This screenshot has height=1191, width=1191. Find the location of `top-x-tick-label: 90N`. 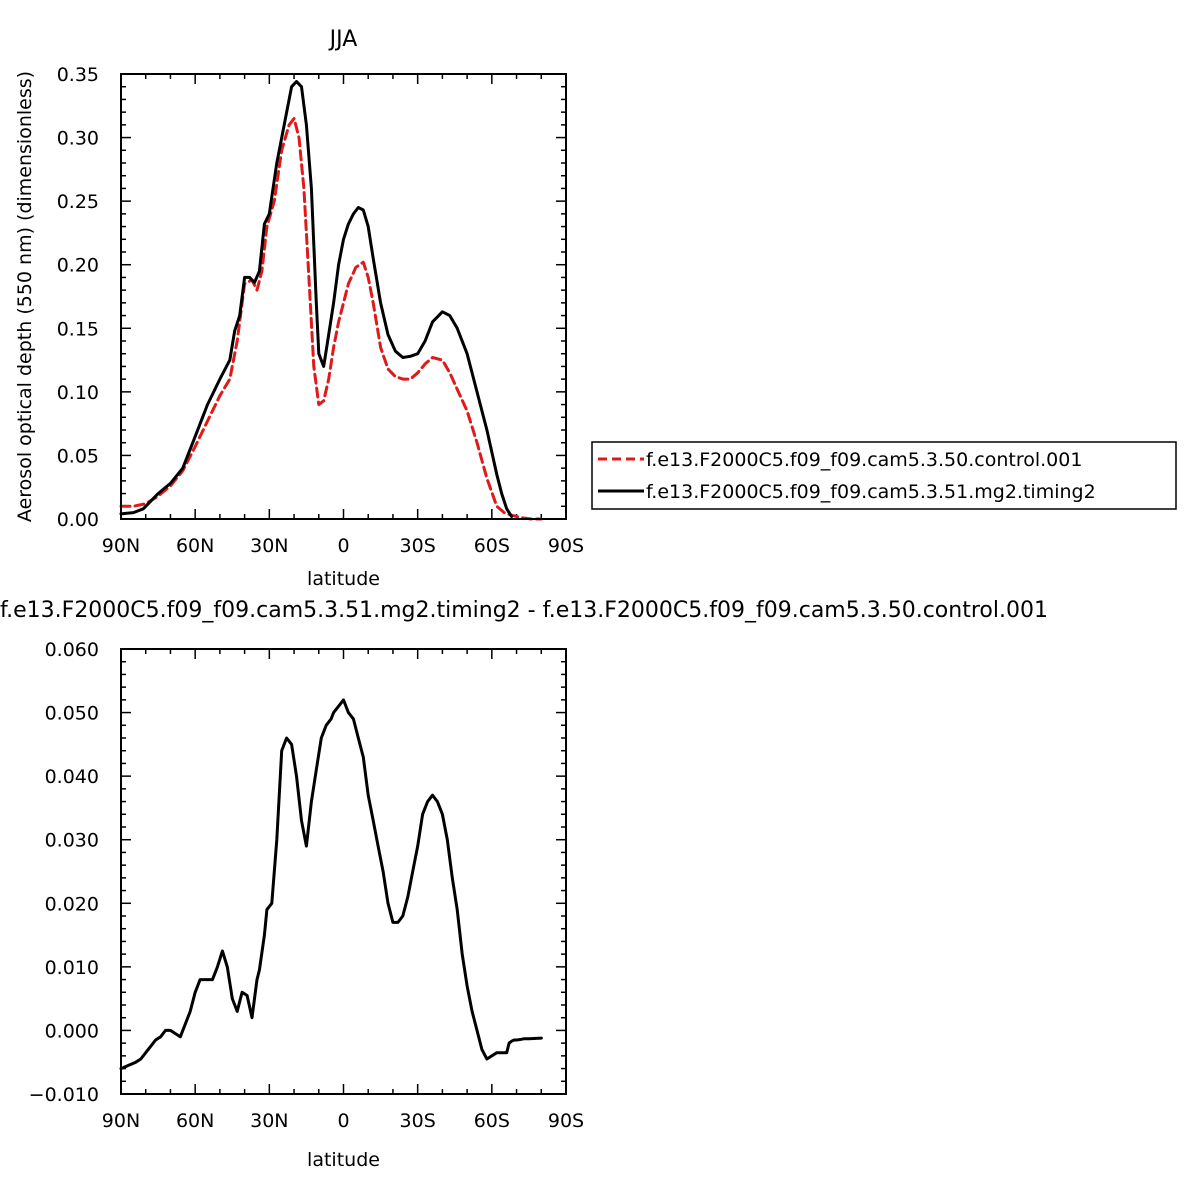

top-x-tick-label: 90N is located at coordinates (121, 546).